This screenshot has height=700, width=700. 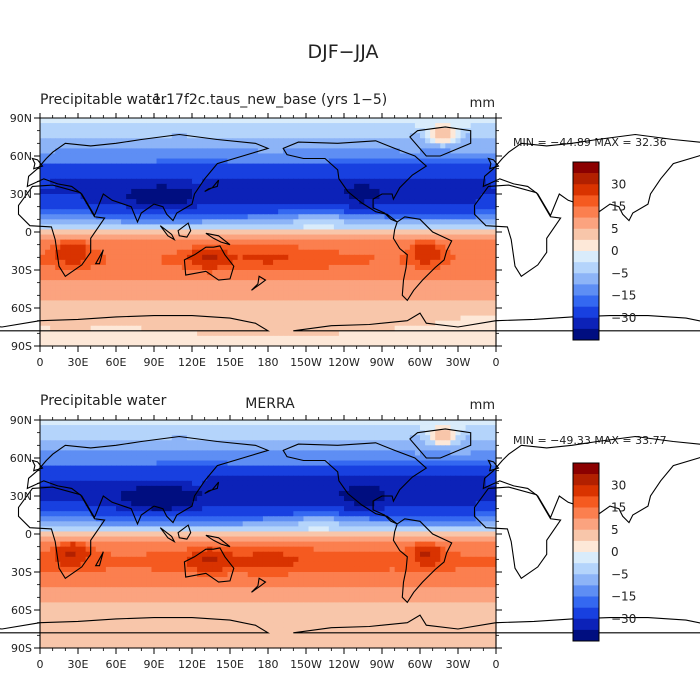 What do you see at coordinates (590, 440) in the screenshot?
I see `panel-stats-label: MIN = −49.33 MAX = 33.77` at bounding box center [590, 440].